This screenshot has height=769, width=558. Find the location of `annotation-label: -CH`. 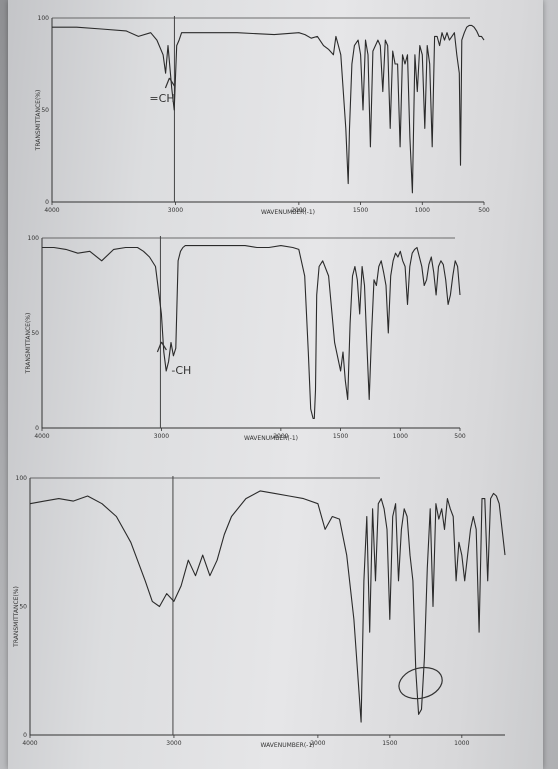

annotation-label: -CH is located at coordinates (181, 370).